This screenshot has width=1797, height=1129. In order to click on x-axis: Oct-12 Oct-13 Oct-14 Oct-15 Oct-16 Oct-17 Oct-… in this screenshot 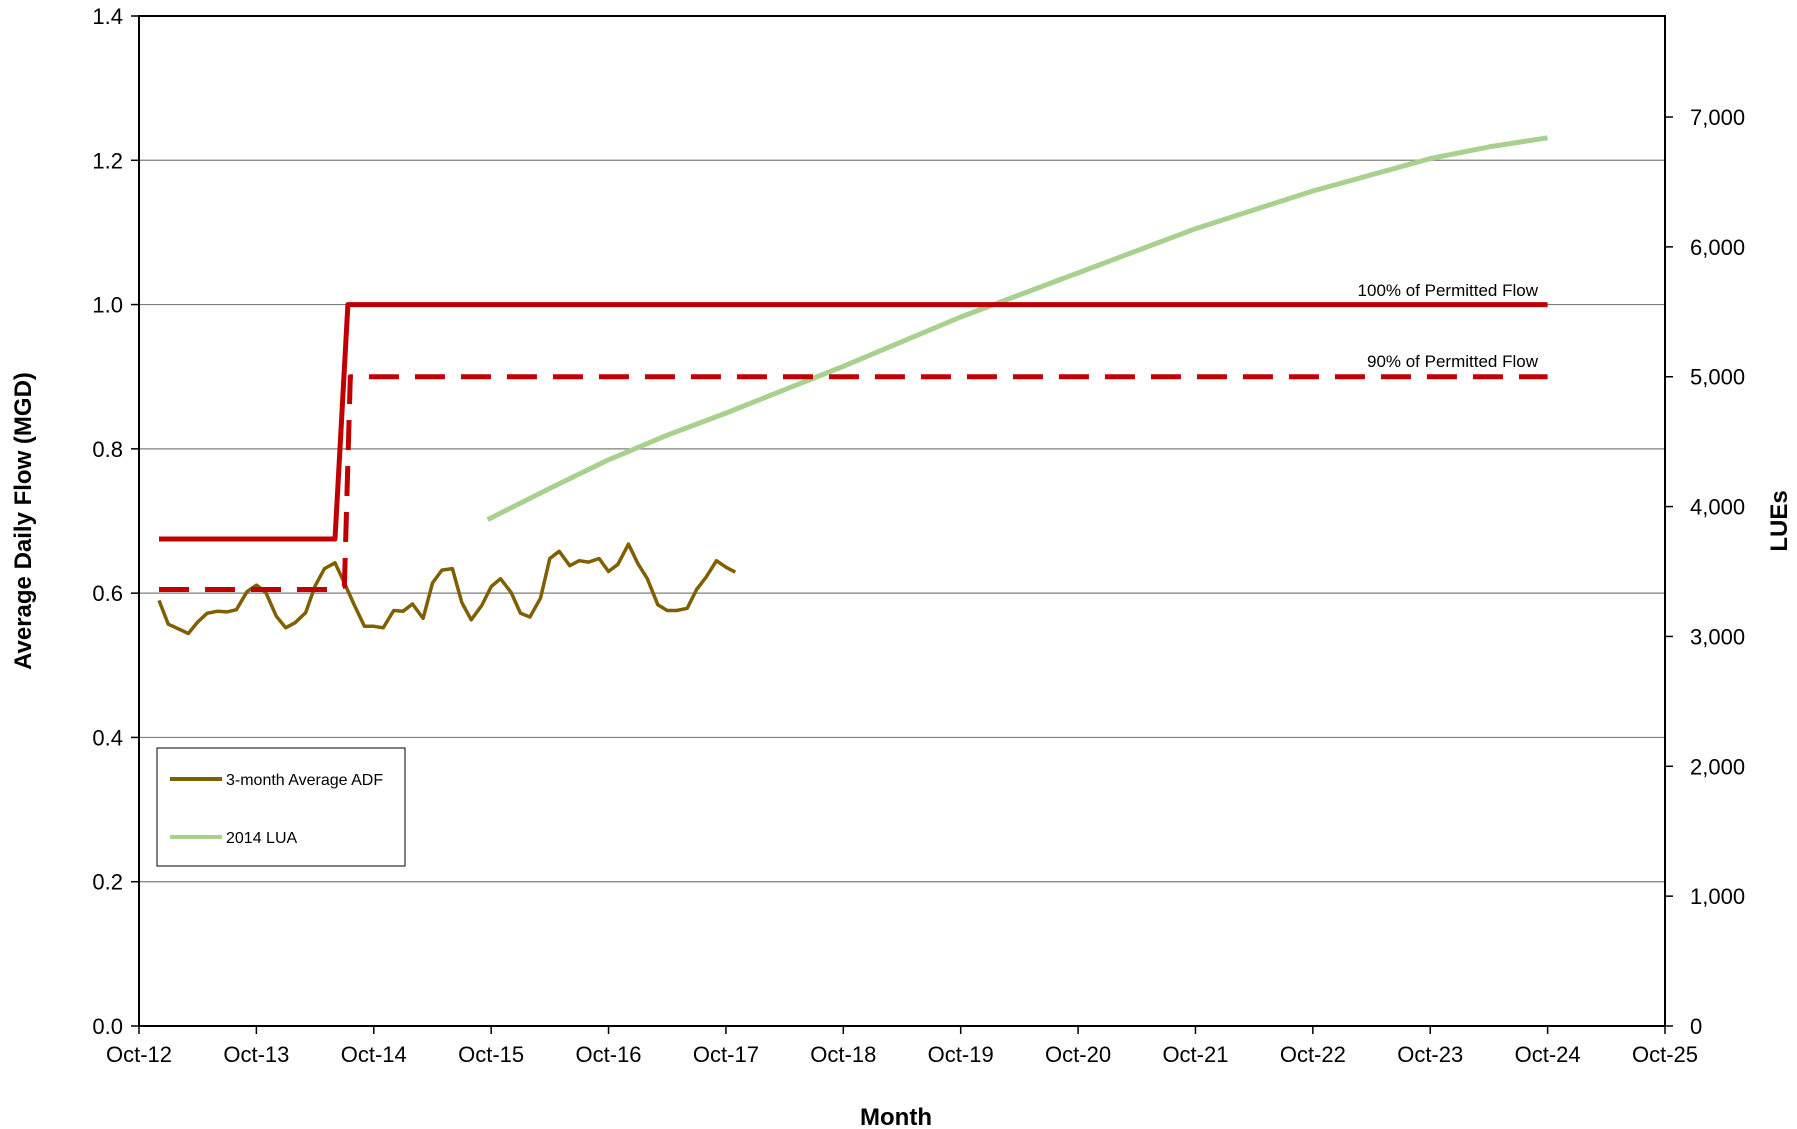, I will do `click(902, 1046)`.